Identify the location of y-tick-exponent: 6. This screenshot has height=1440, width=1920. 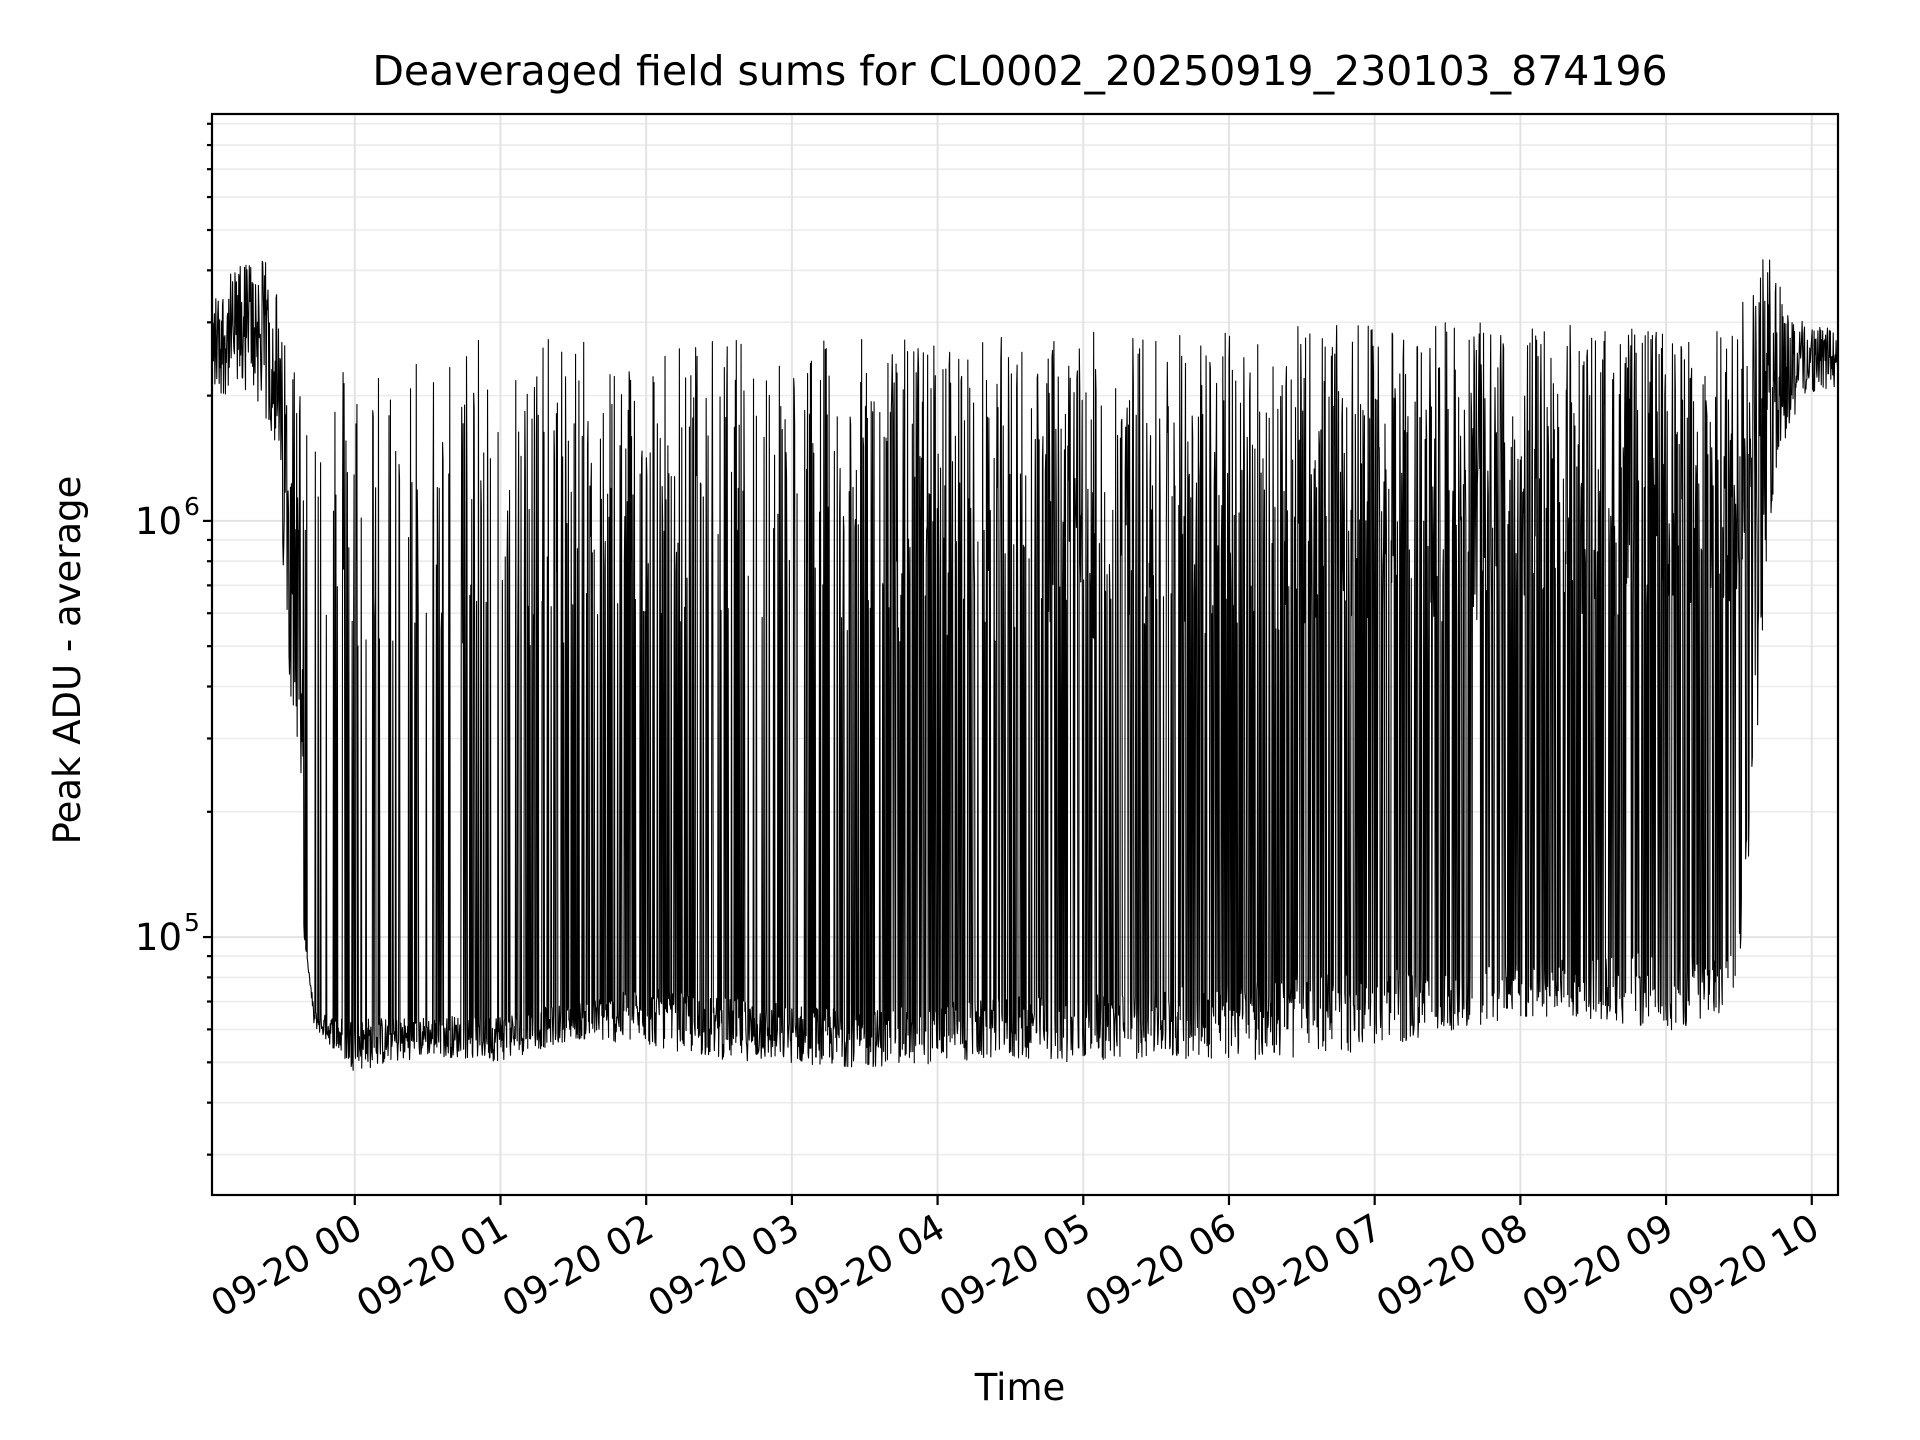
(192, 506).